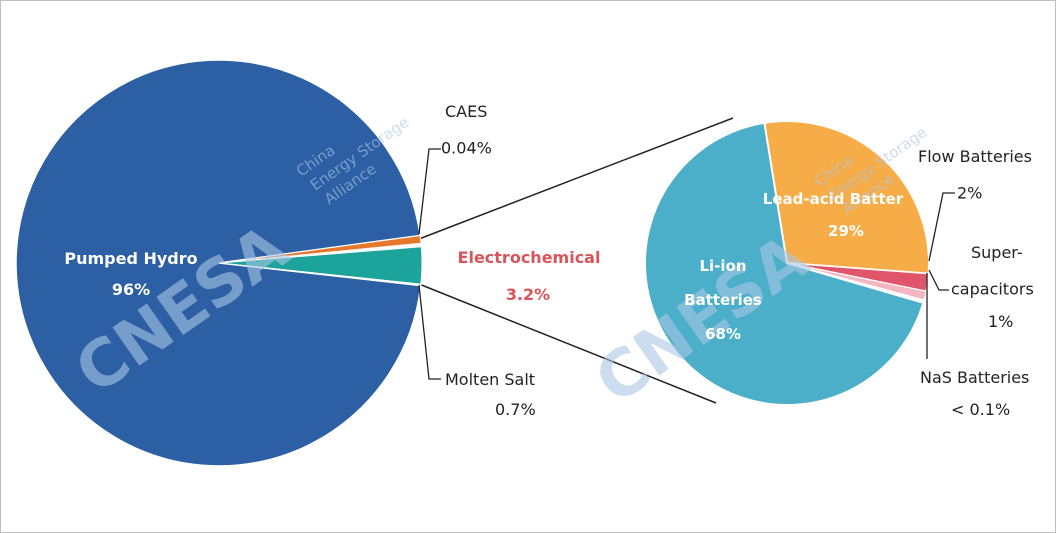 This screenshot has width=1056, height=533. Describe the element at coordinates (515, 409) in the screenshot. I see `callout-molten-salt-value: 0.7%` at that location.